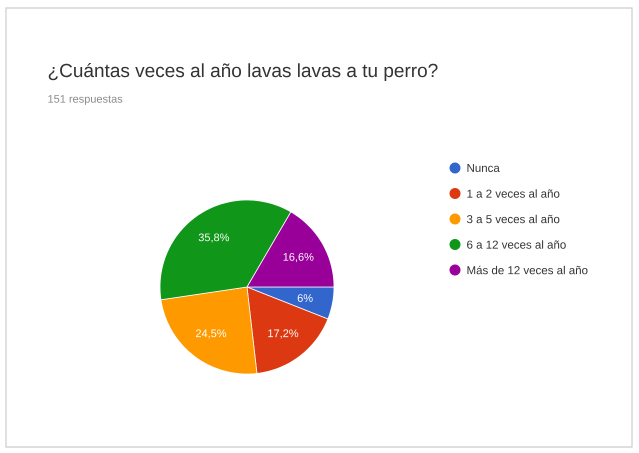  I want to click on legend-label: 3 a 5 veces al año, so click(513, 219).